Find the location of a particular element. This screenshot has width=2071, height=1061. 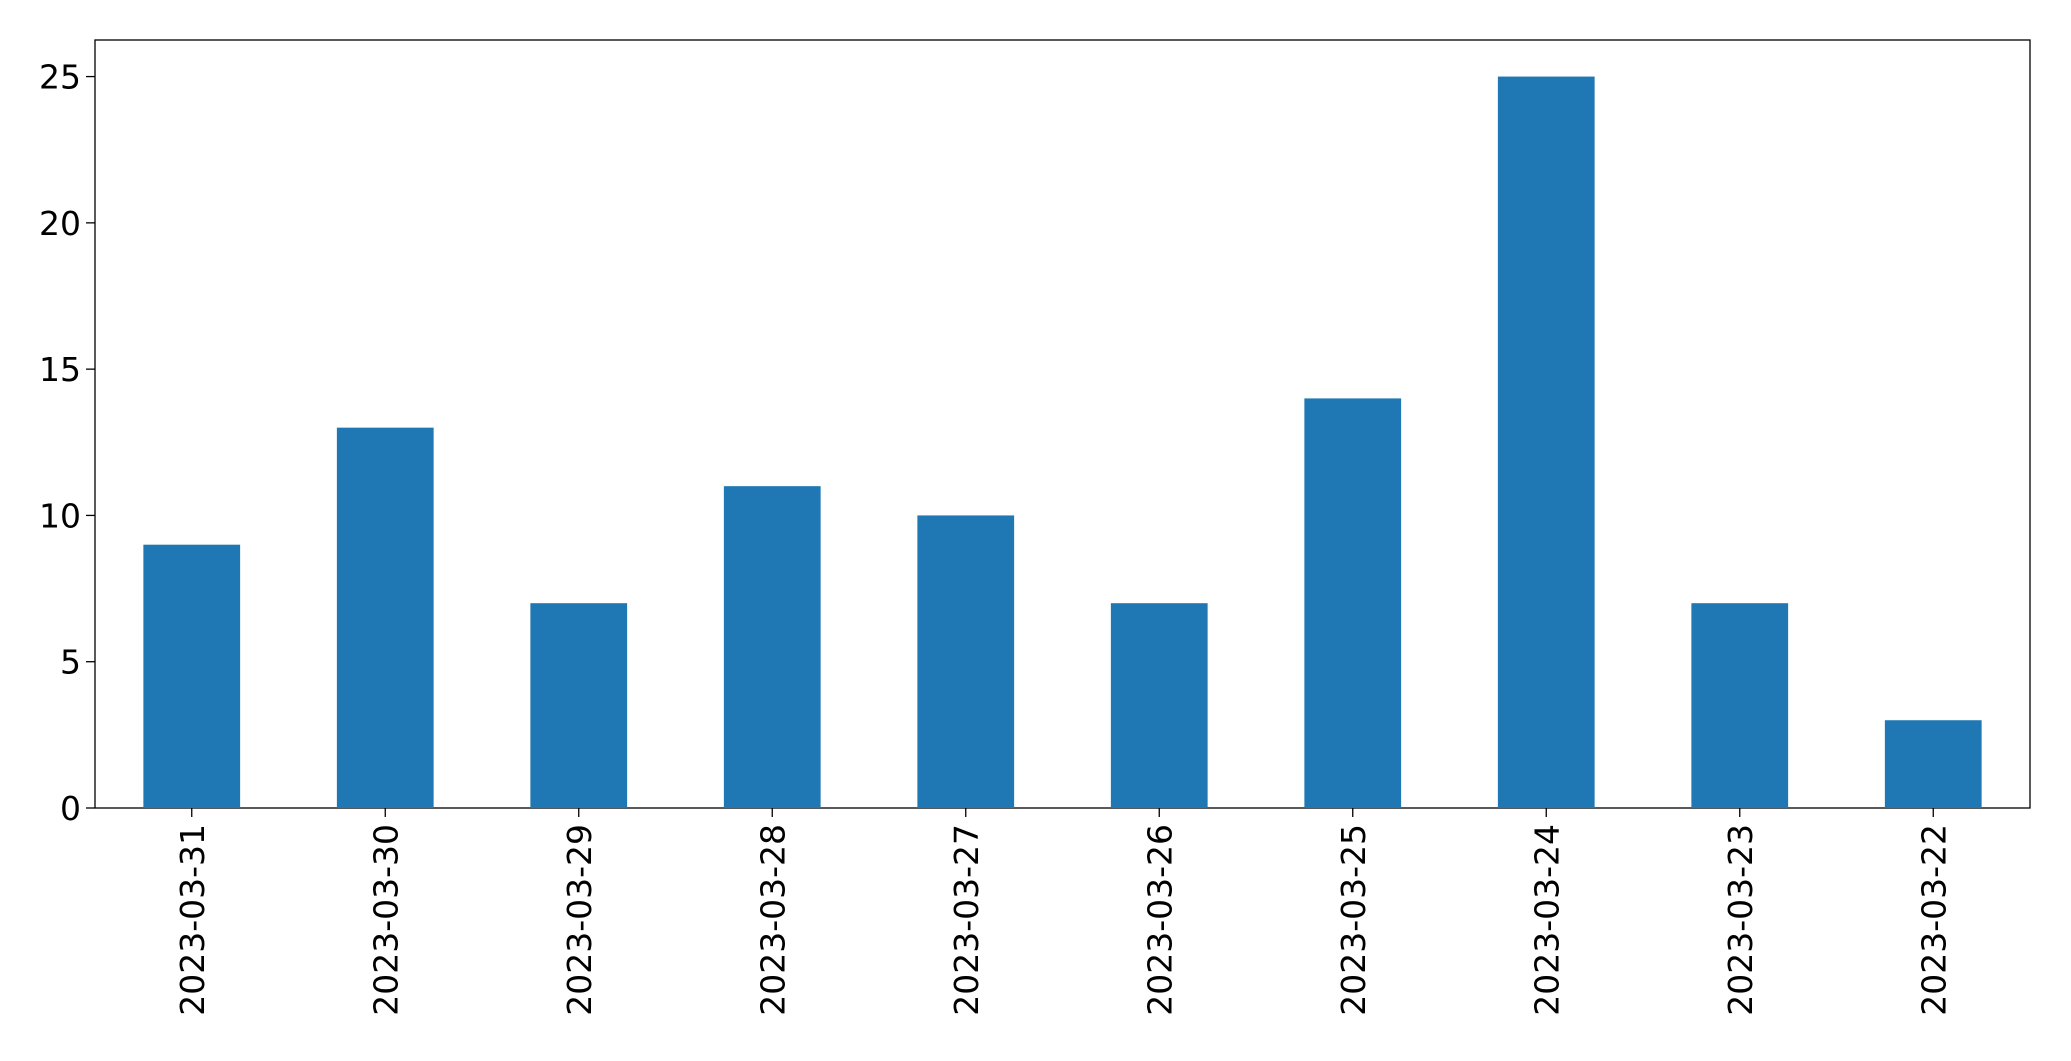

x-tick-label: 2023-03-25 is located at coordinates (1353, 920).